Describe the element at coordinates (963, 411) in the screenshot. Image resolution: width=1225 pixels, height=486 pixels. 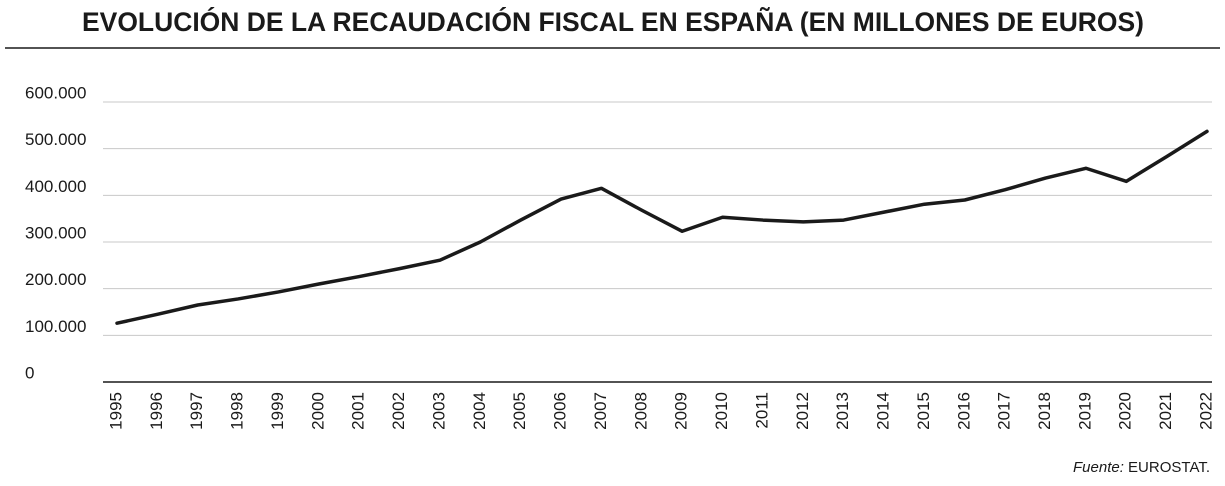
I see `x-tick-label: 2016` at that location.